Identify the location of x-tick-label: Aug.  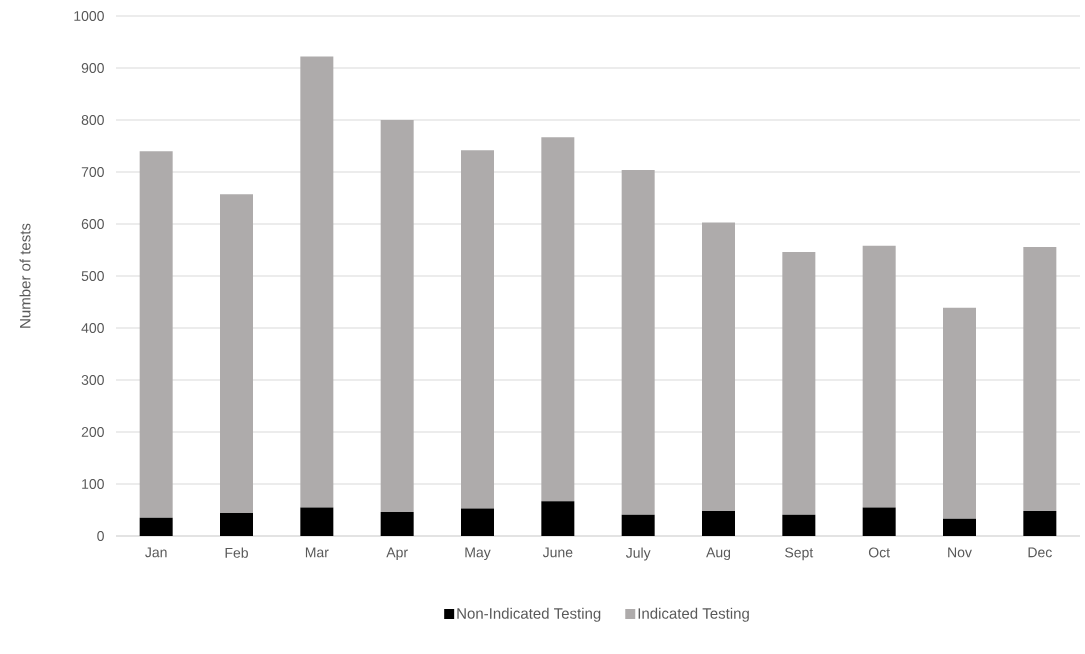
(718, 554).